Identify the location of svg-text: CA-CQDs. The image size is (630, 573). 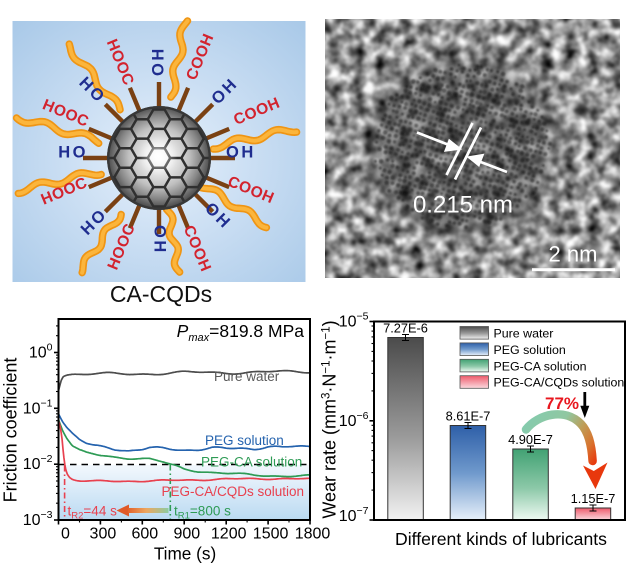
(161, 294).